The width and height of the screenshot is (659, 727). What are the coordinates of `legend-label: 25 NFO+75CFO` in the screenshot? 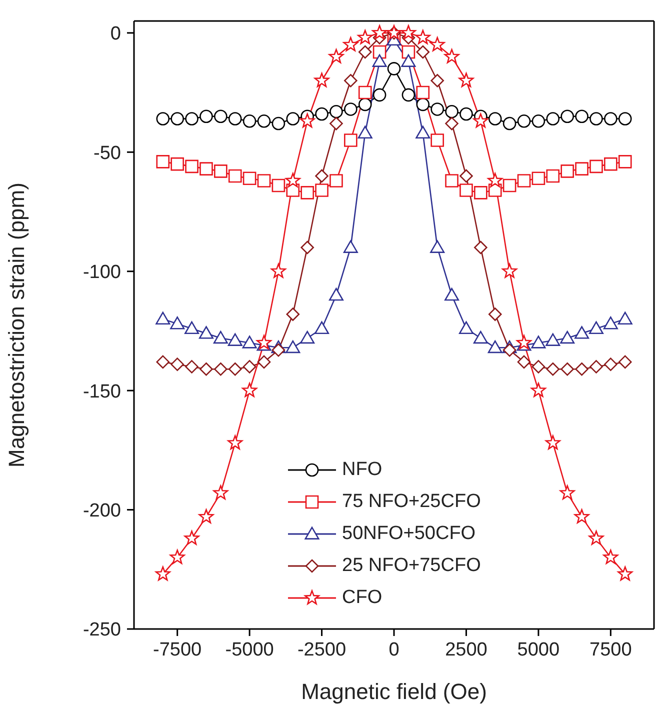 It's located at (411, 566).